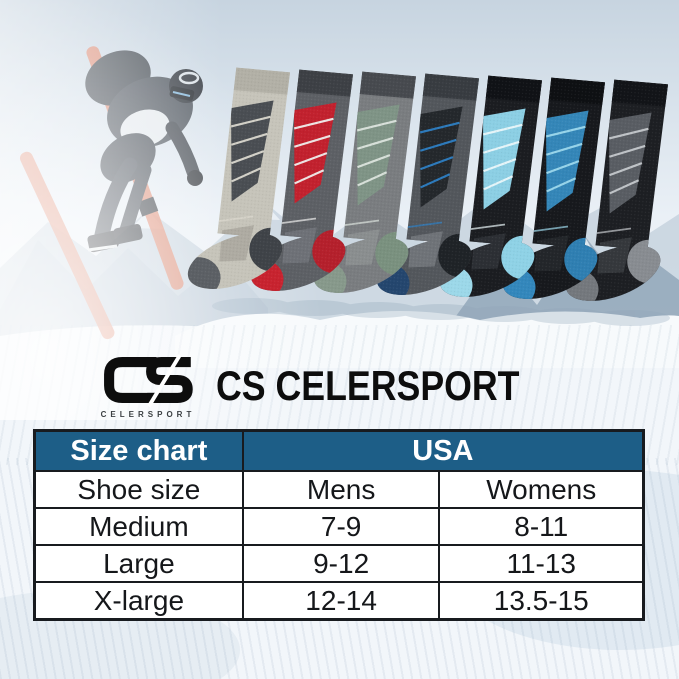 Image resolution: width=679 pixels, height=679 pixels. What do you see at coordinates (138, 526) in the screenshot?
I see `size-label: Medium` at bounding box center [138, 526].